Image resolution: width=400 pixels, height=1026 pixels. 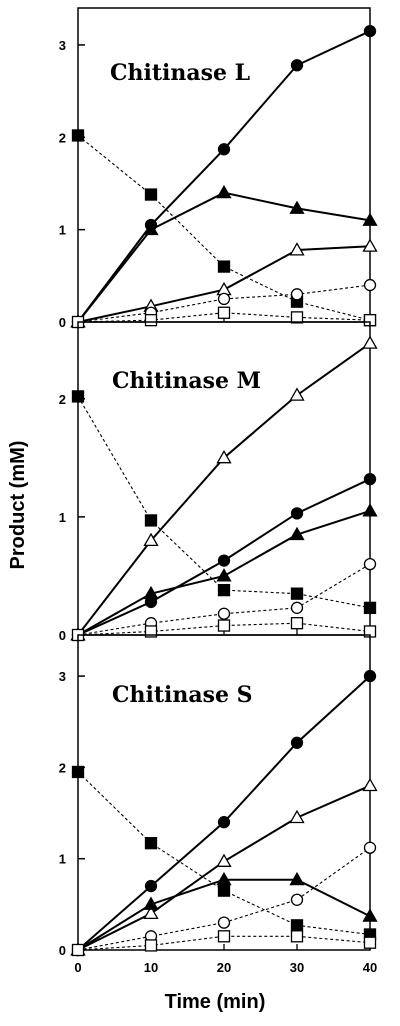 I want to click on x-tick-label: 40, so click(x=370, y=967).